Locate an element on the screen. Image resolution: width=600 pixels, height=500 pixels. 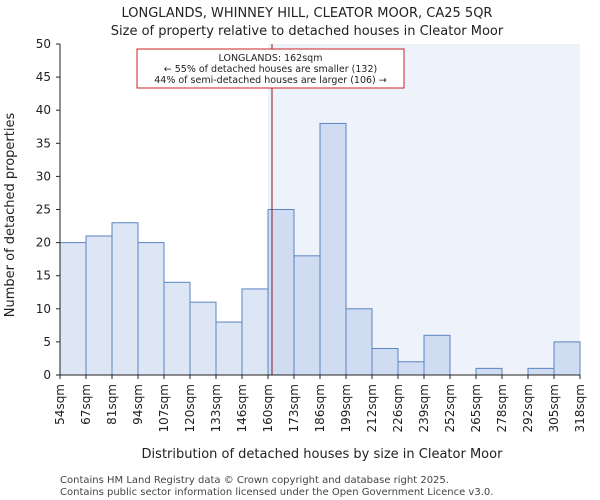
x-tick-label: 252sqm is located at coordinates (450, 408).